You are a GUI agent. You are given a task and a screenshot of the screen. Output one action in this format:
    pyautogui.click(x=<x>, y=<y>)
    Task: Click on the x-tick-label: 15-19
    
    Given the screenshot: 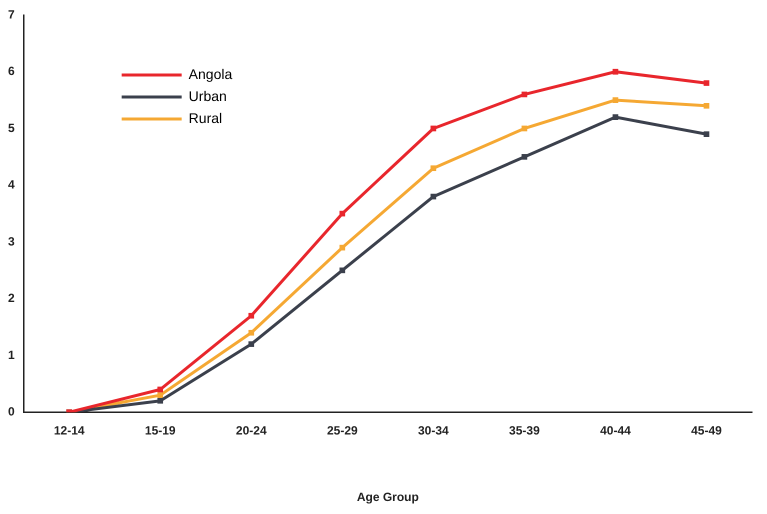 What is the action you would take?
    pyautogui.click(x=160, y=431)
    